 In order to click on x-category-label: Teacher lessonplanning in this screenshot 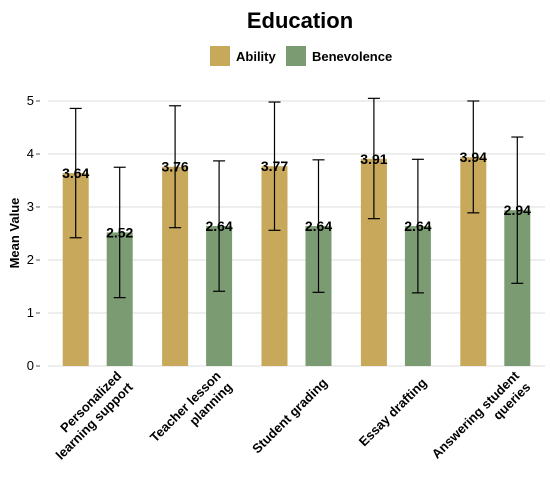, I will do `click(191, 412)`.